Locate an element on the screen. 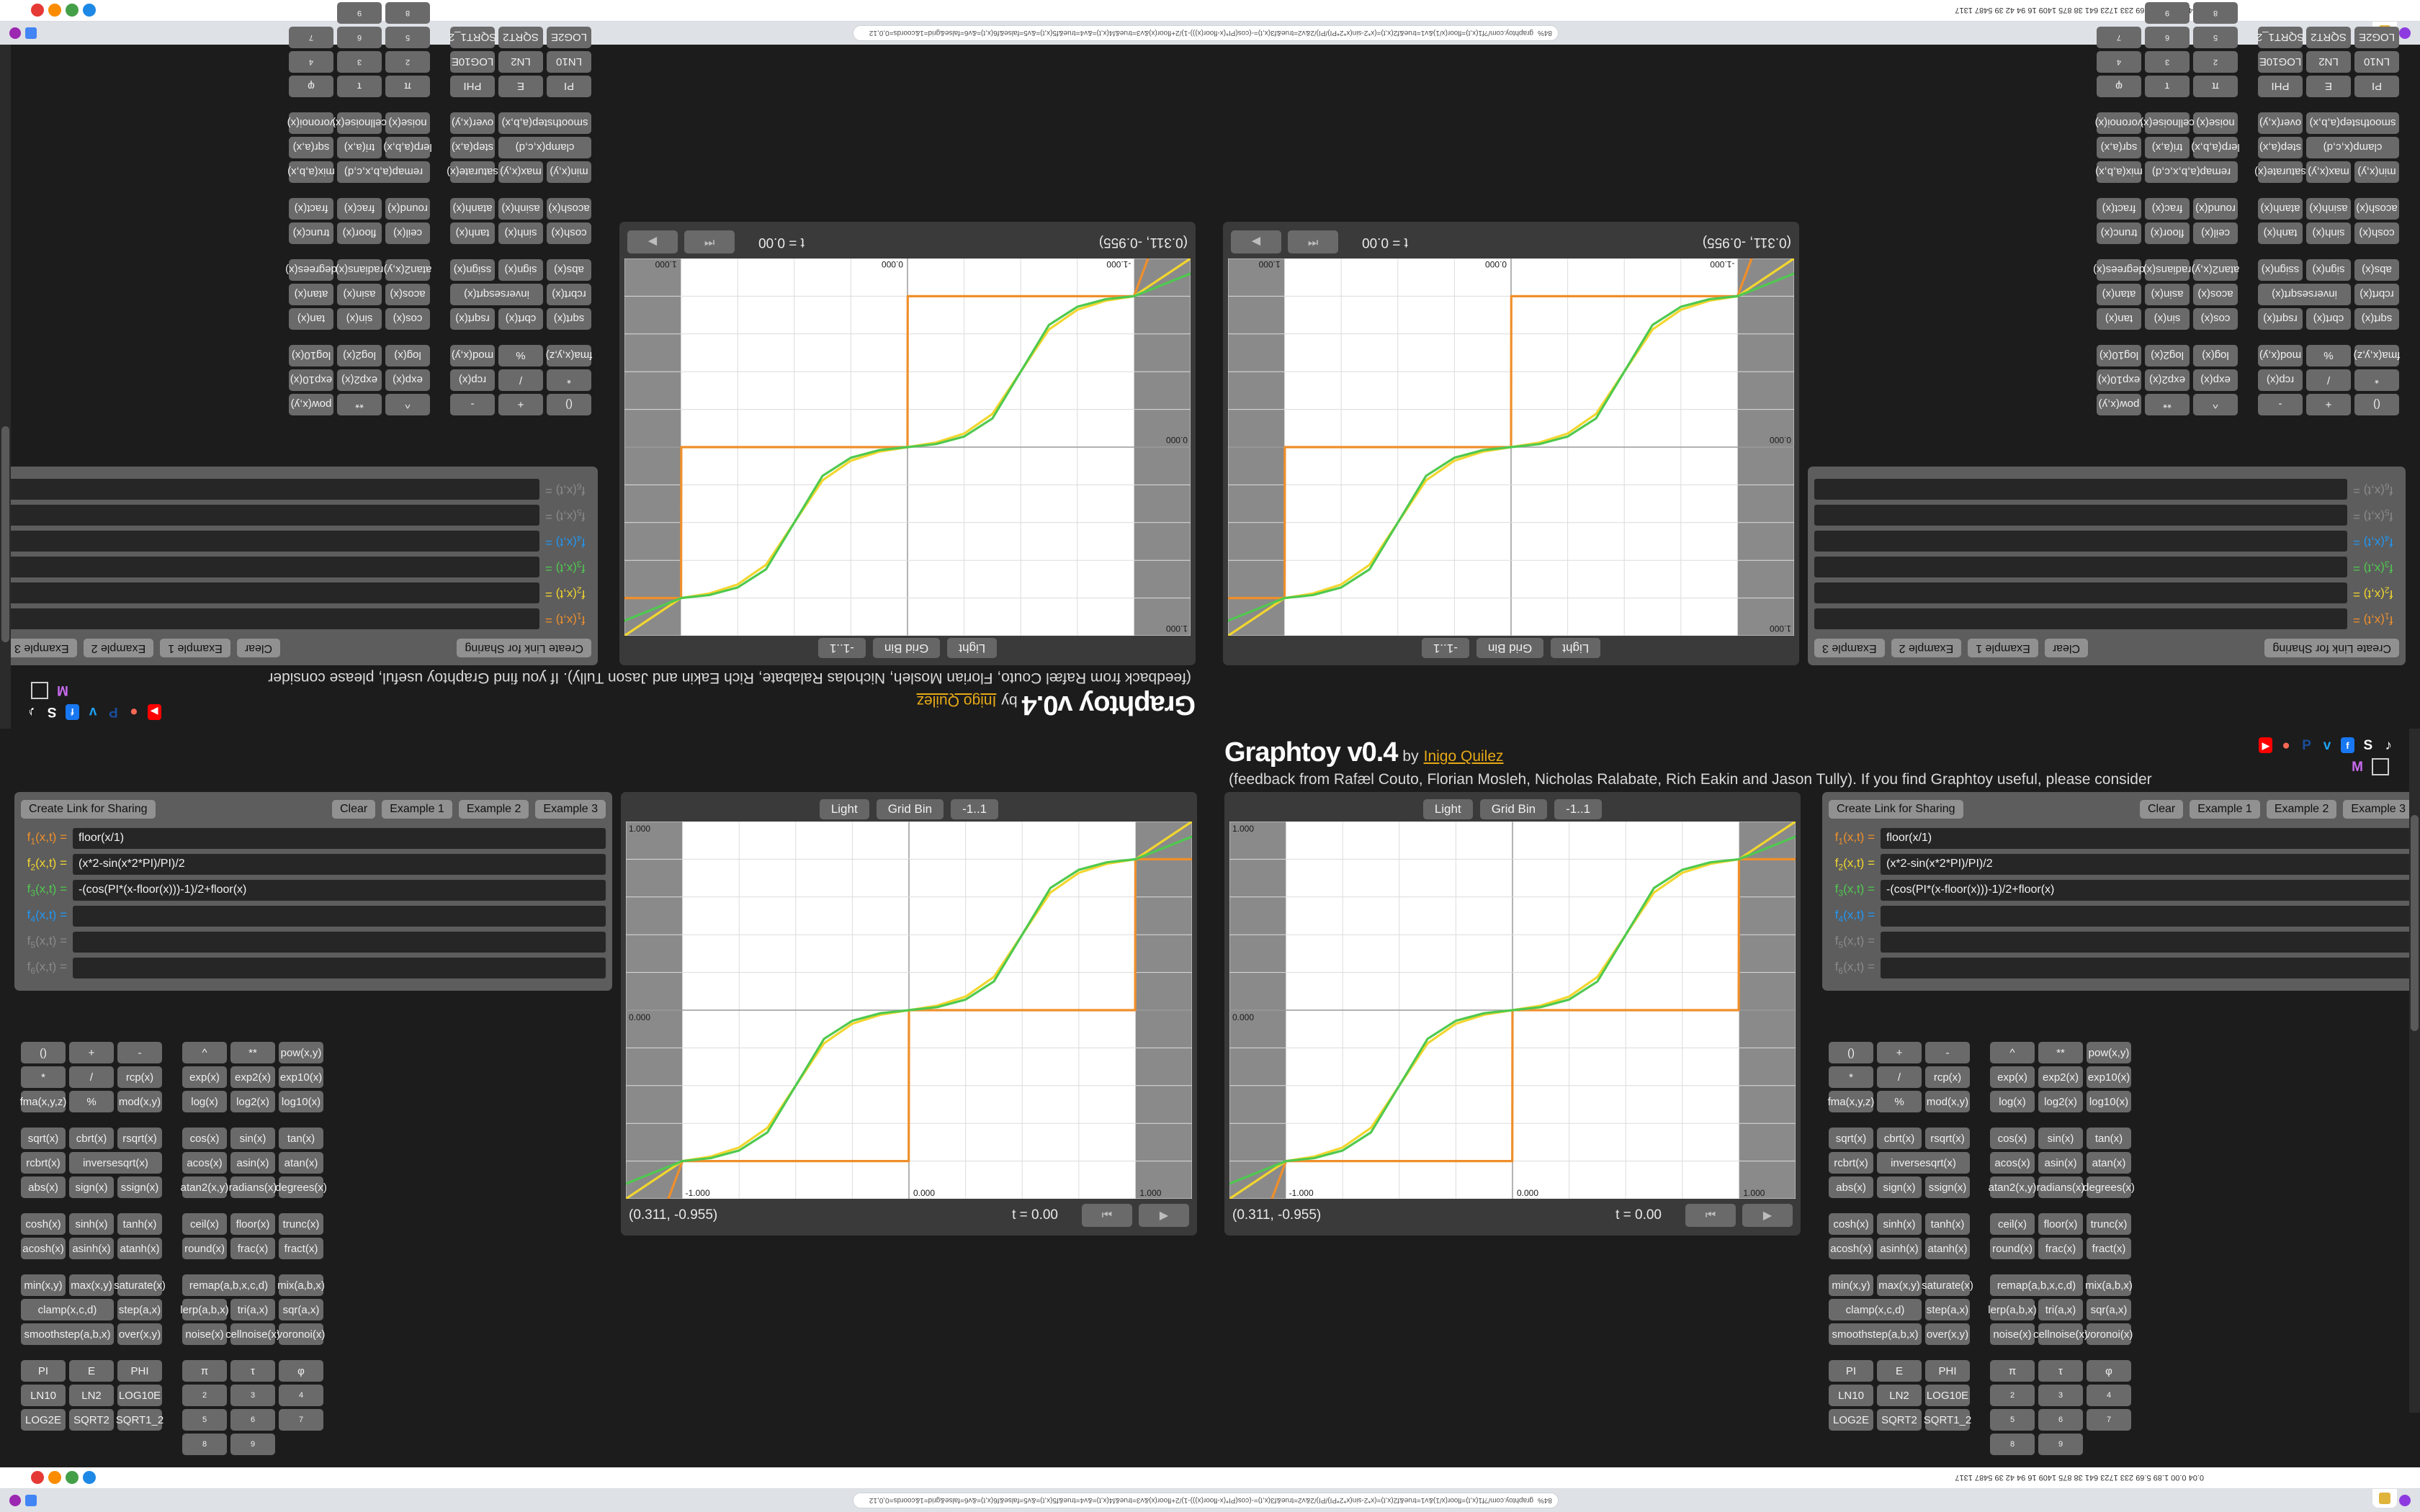 The image size is (2420, 1512). keypad-button-cellnoisex: cellnoise(x) is located at coordinates (359, 123).